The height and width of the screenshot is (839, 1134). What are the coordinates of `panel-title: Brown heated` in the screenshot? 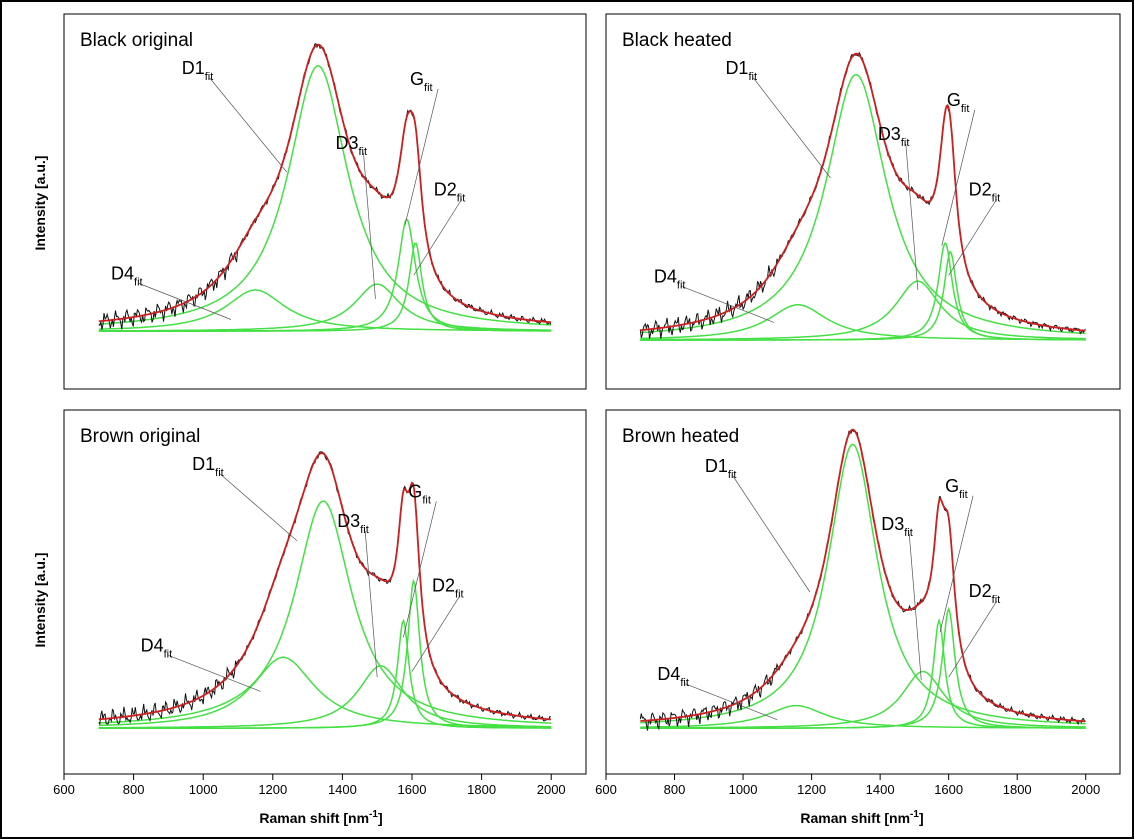 It's located at (680, 436).